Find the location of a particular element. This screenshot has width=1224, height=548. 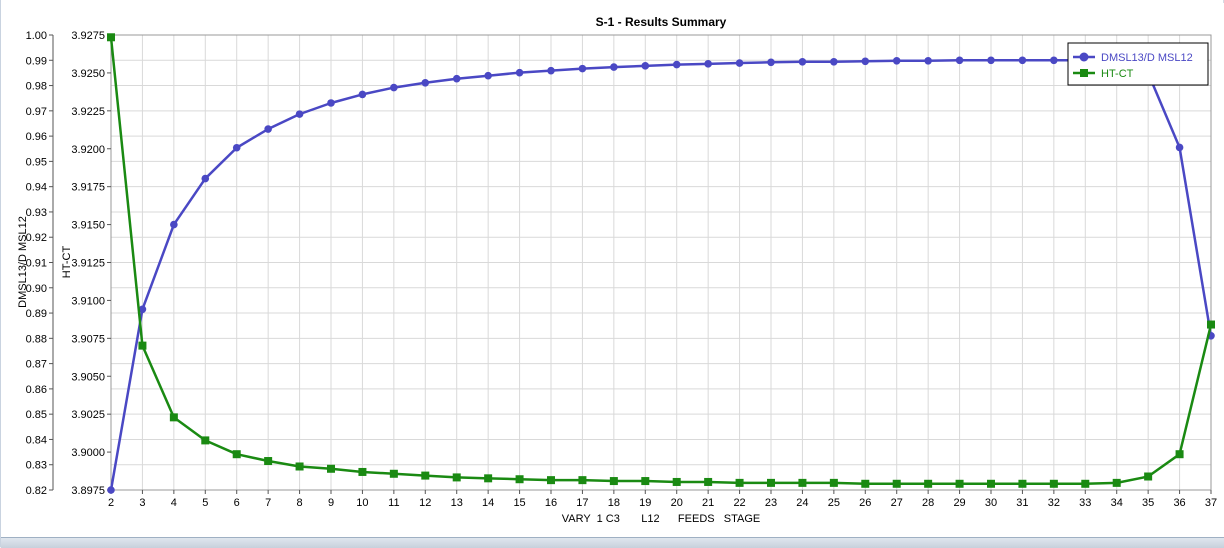

left-y-tick-label: 0.98 is located at coordinates (36, 87).